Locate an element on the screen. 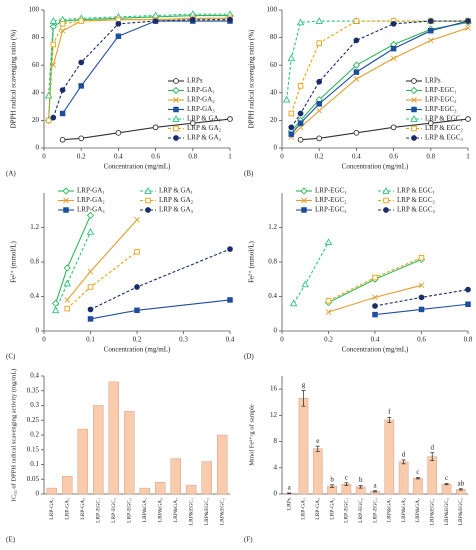  x-tick-label: 0.4 is located at coordinates (356, 157).